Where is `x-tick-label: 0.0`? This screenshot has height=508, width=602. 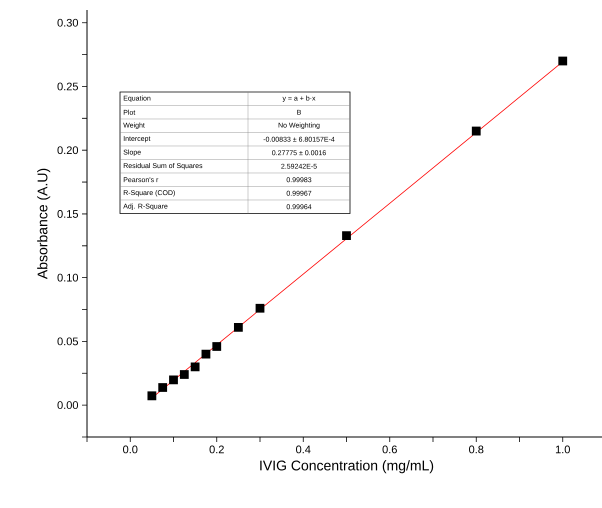
x-tick-label: 0.0 is located at coordinates (130, 450).